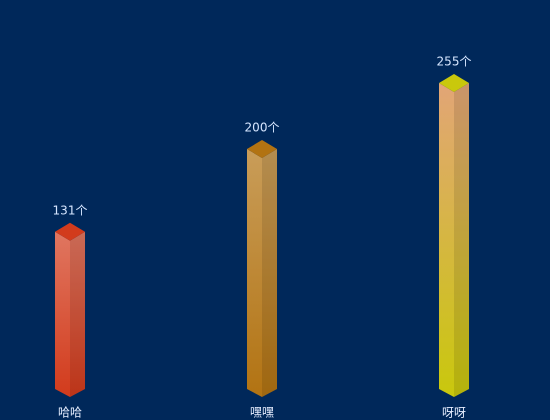 This screenshot has width=550, height=420. Describe the element at coordinates (70, 210) in the screenshot. I see `value-label: 131个` at that location.